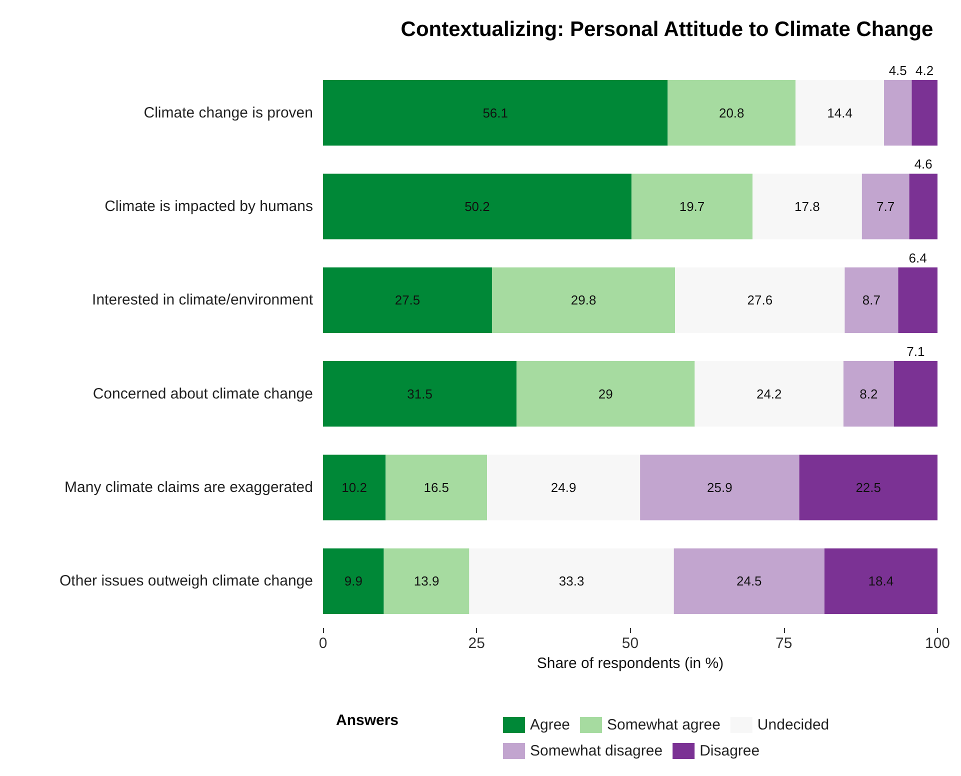 The height and width of the screenshot is (776, 961). I want to click on x-tick-label: 75, so click(784, 643).